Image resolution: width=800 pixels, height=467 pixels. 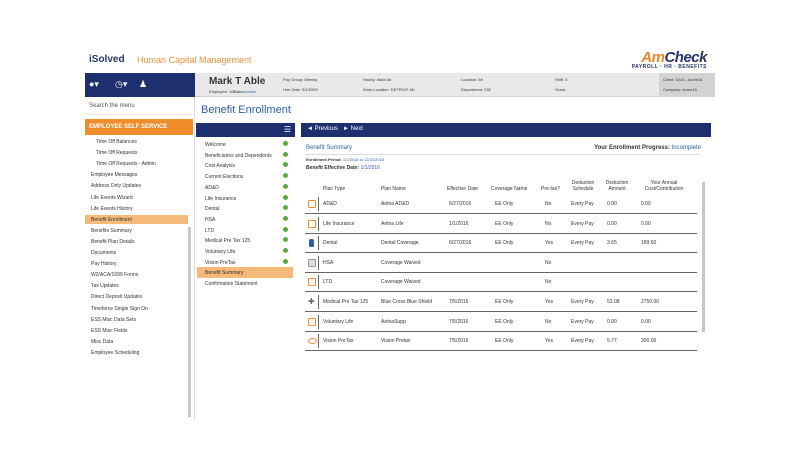 I want to click on step-item: LTD, so click(x=245, y=230).